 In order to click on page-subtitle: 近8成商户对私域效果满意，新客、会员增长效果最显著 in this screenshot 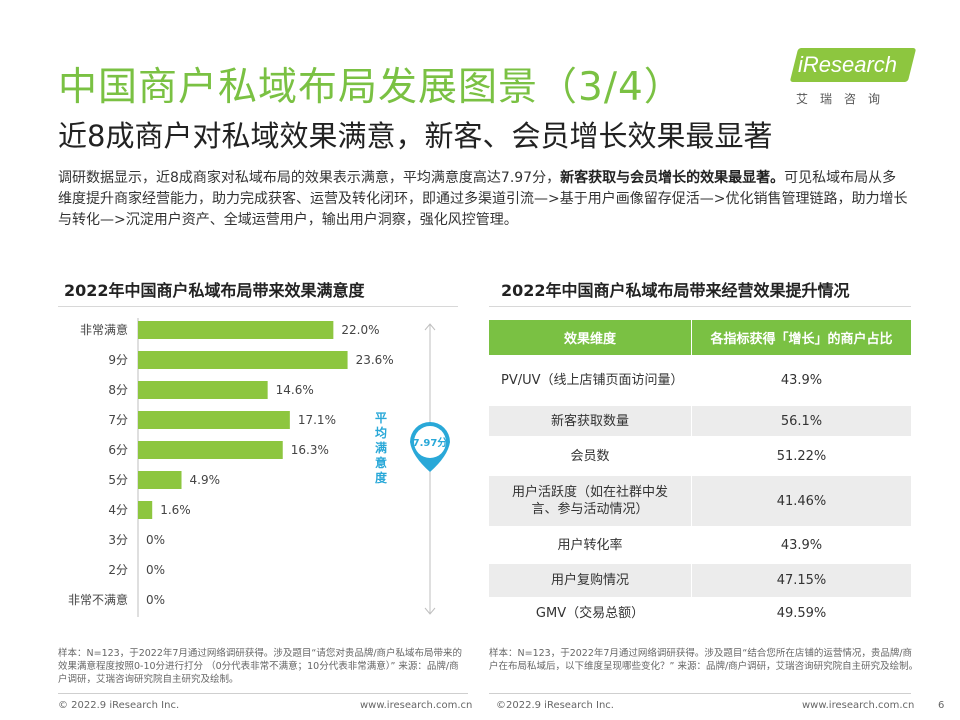, I will do `click(415, 136)`.